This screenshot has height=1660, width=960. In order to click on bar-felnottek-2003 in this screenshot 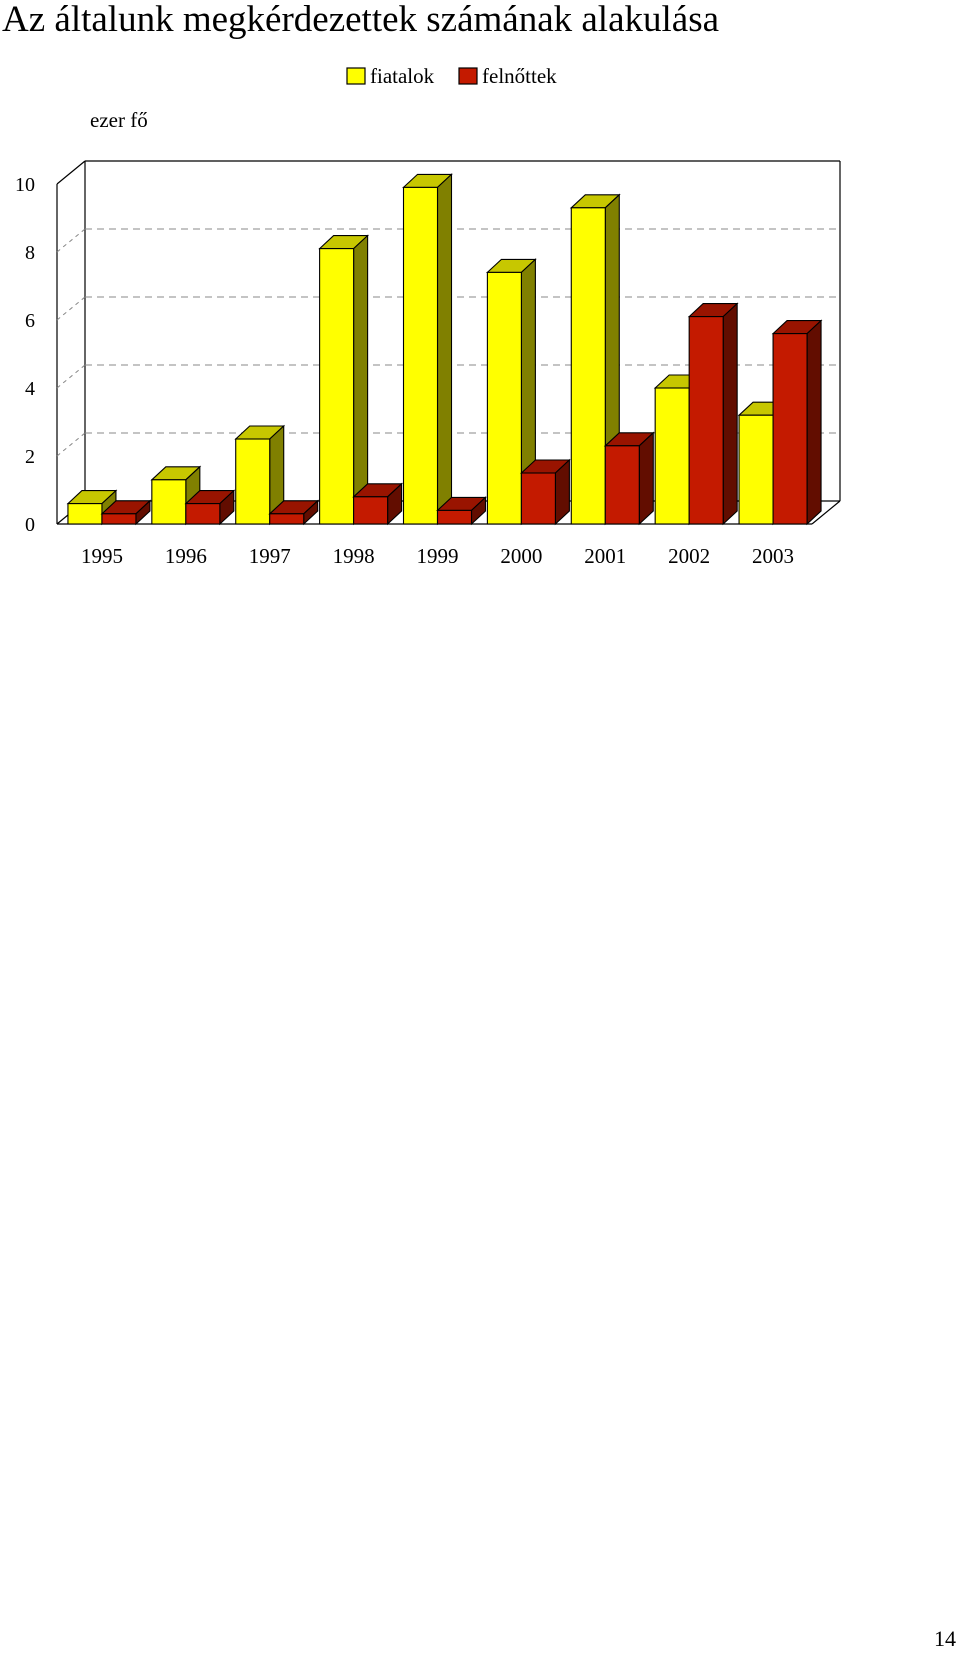, I will do `click(797, 422)`.